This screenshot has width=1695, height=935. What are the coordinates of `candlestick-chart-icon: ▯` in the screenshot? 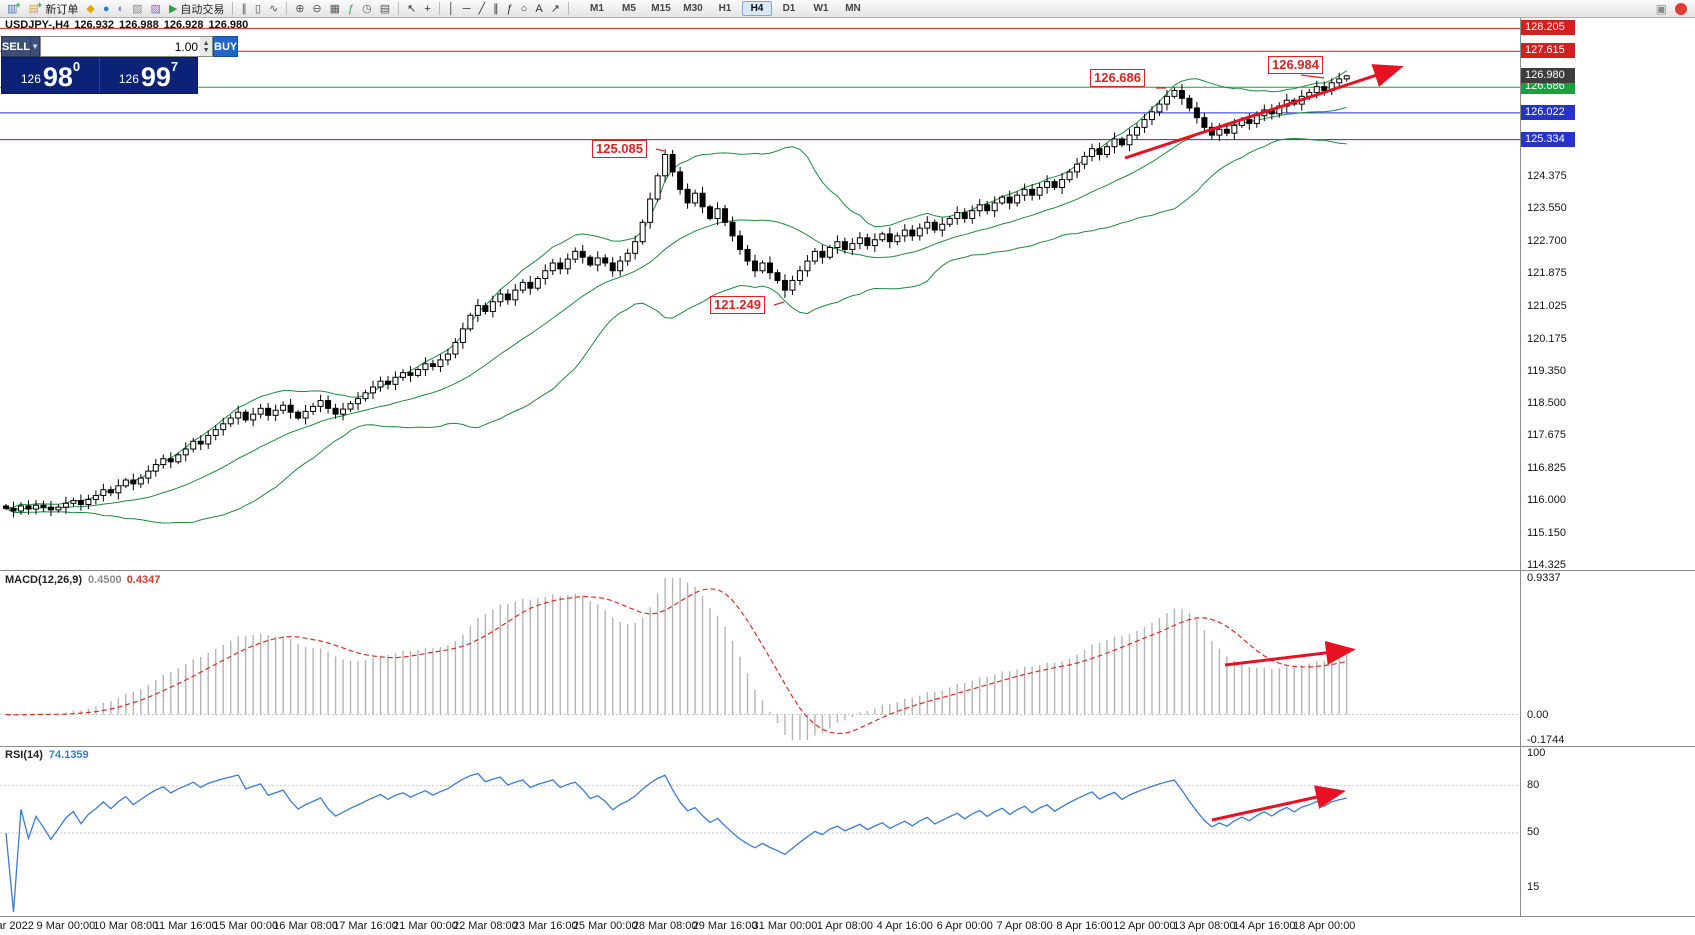 It's located at (258, 9).